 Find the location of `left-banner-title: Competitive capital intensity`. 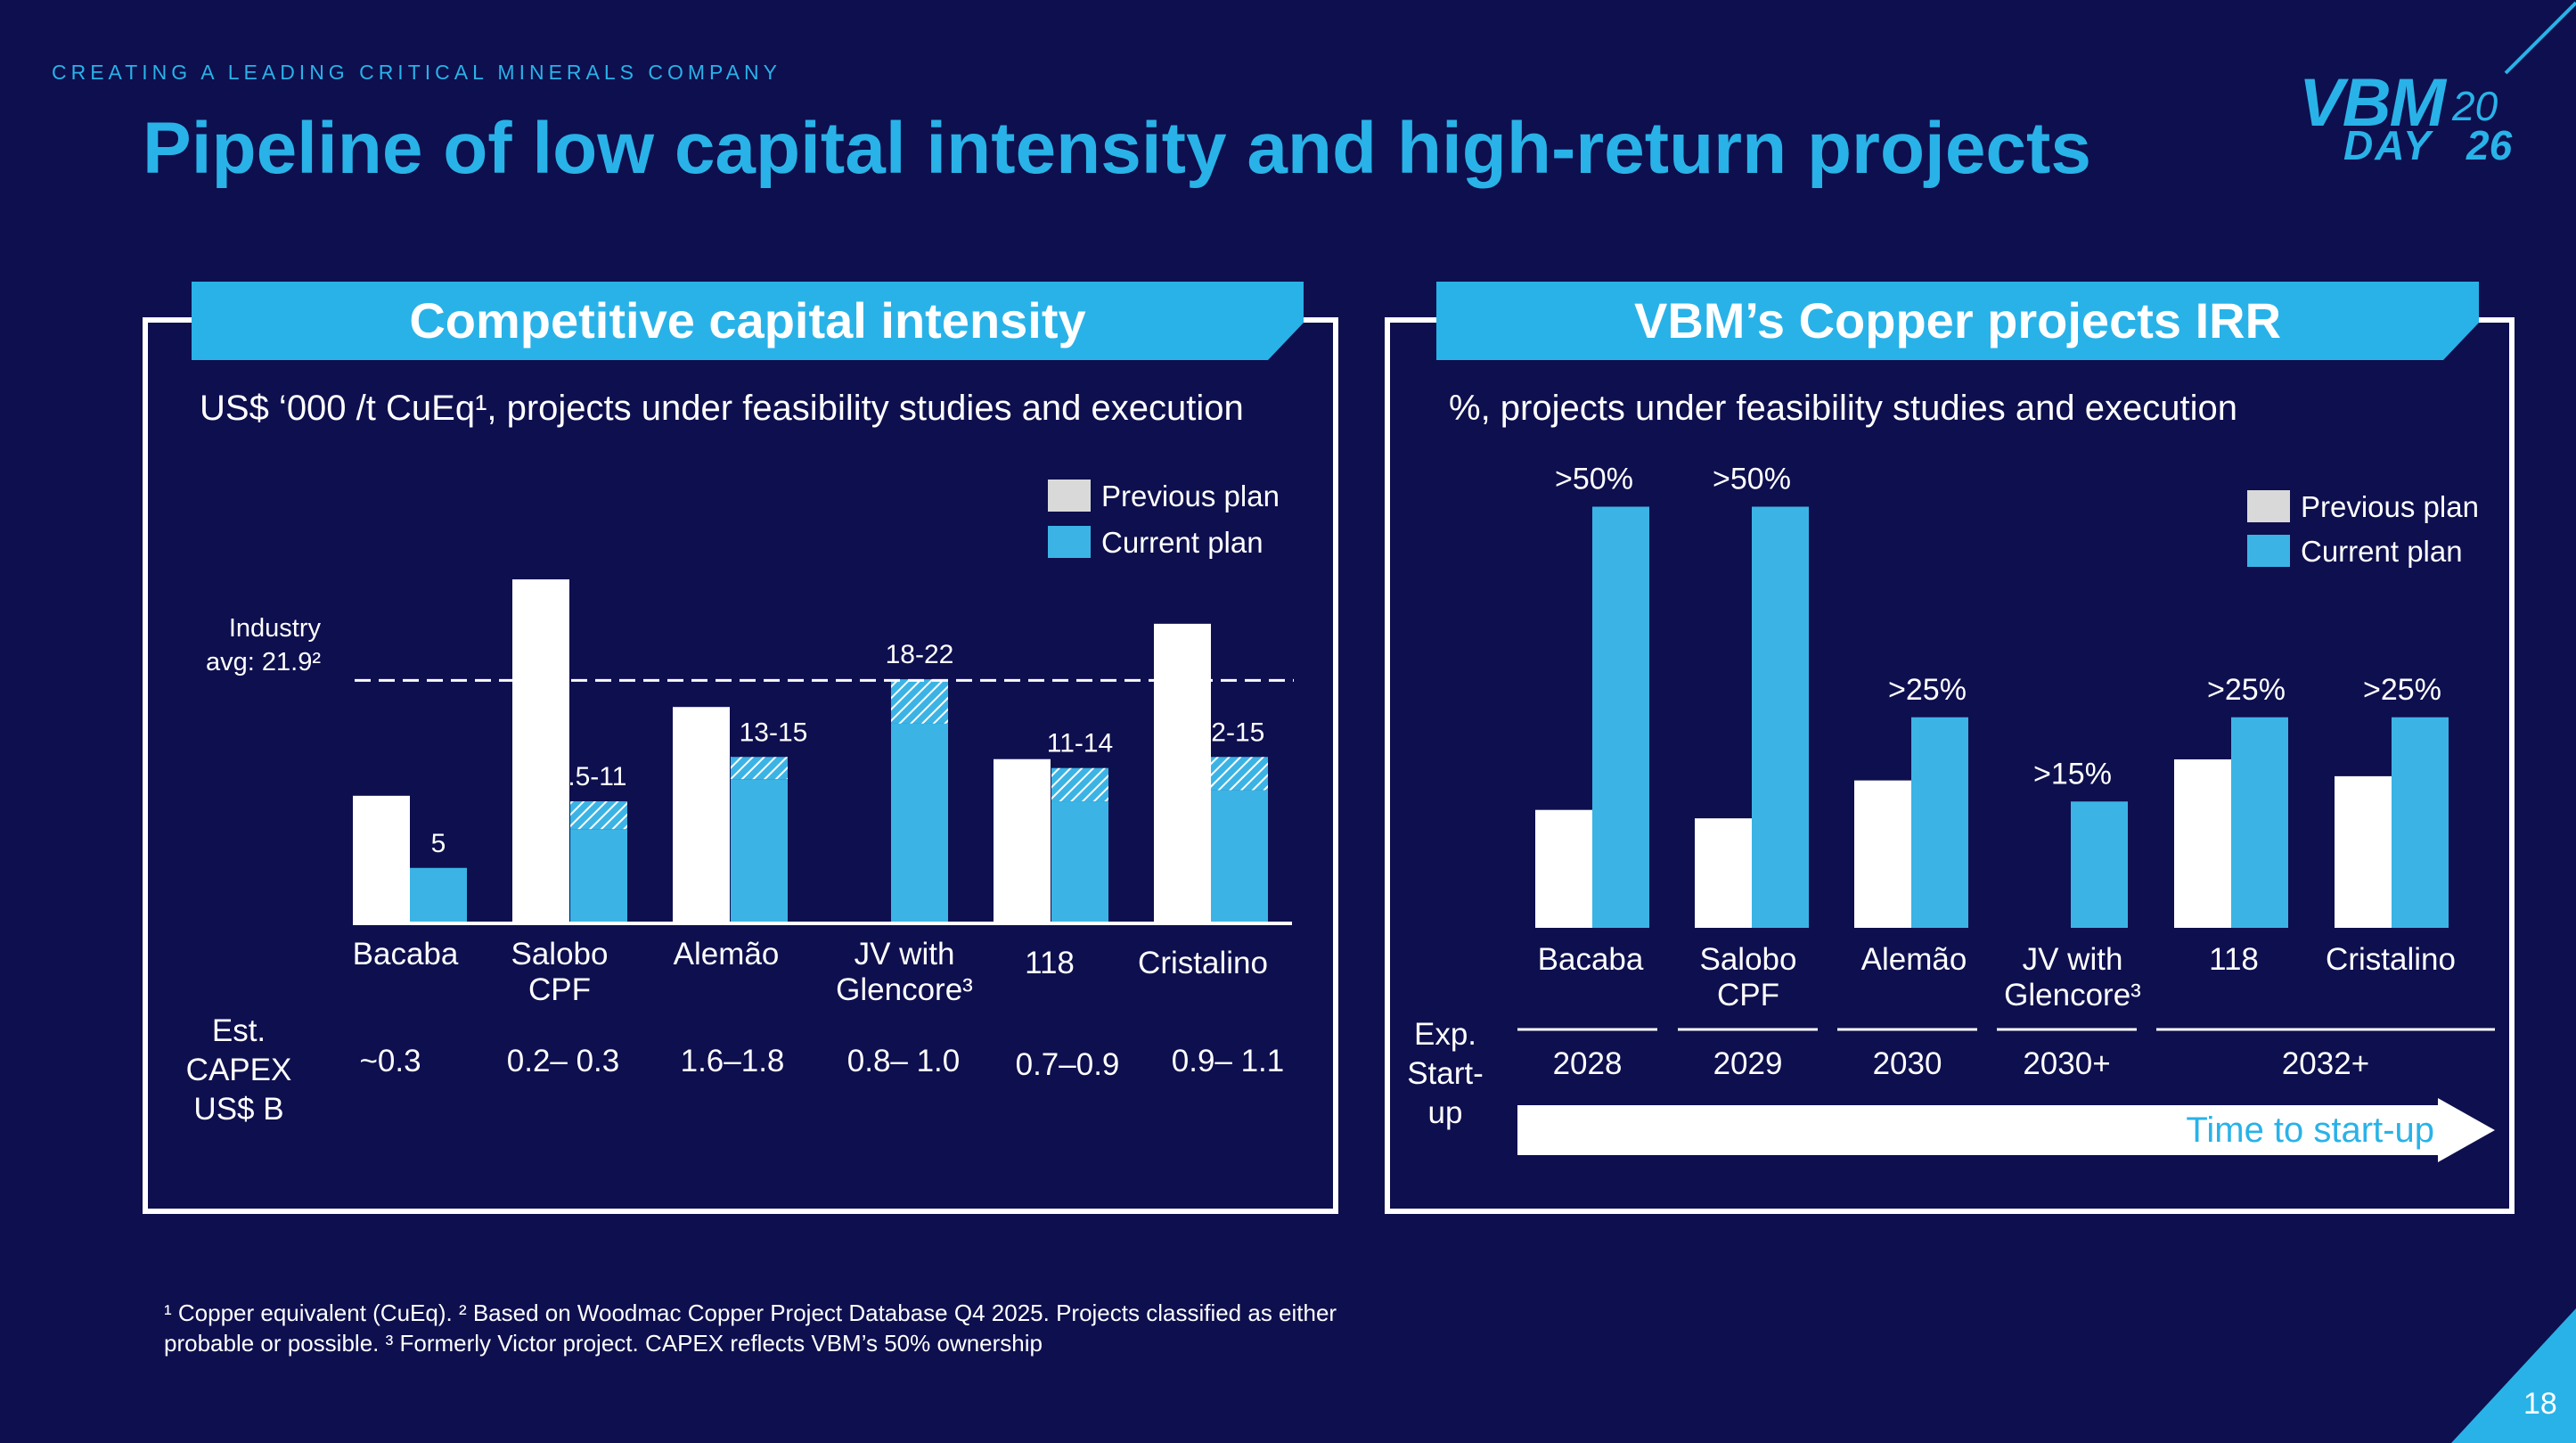

left-banner-title: Competitive capital intensity is located at coordinates (747, 320).